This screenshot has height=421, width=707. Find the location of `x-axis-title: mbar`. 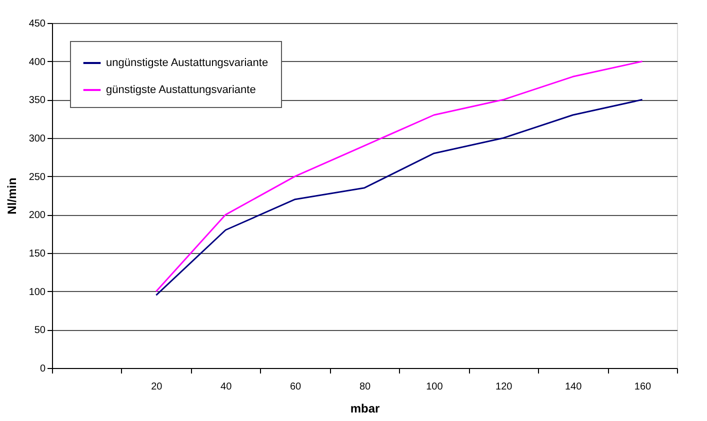

x-axis-title: mbar is located at coordinates (365, 409).